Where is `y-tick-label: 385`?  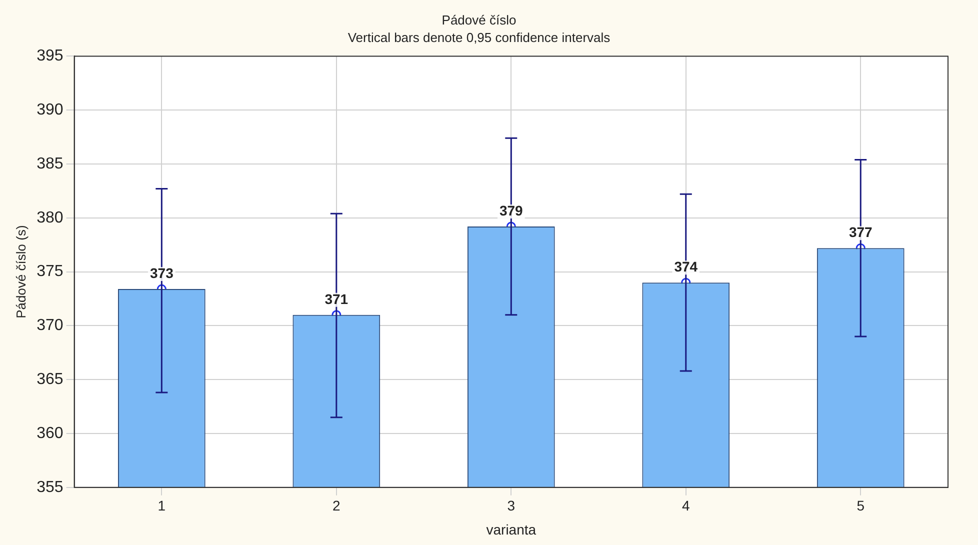
y-tick-label: 385 is located at coordinates (50, 163).